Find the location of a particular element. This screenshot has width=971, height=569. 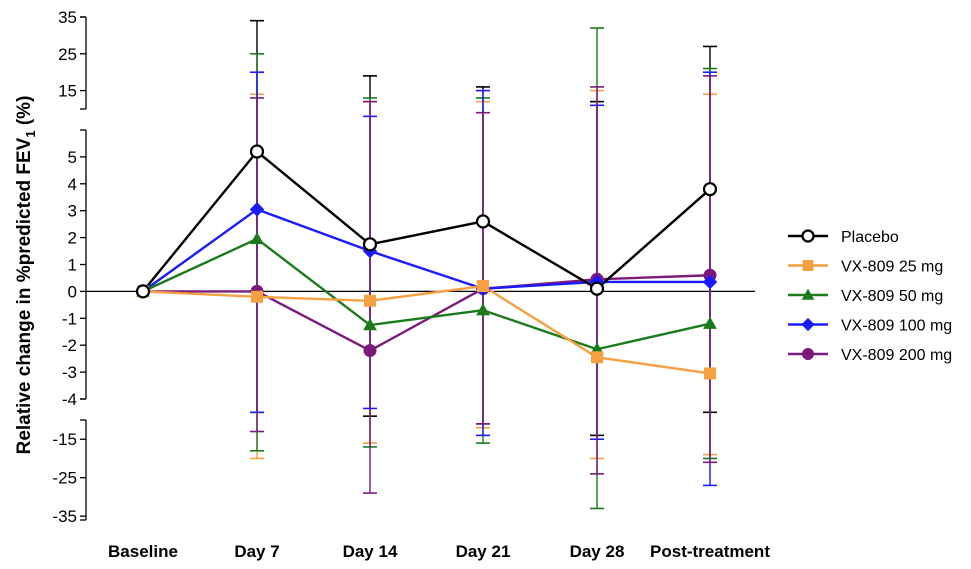

x-category-label: Baseline is located at coordinates (143, 551).